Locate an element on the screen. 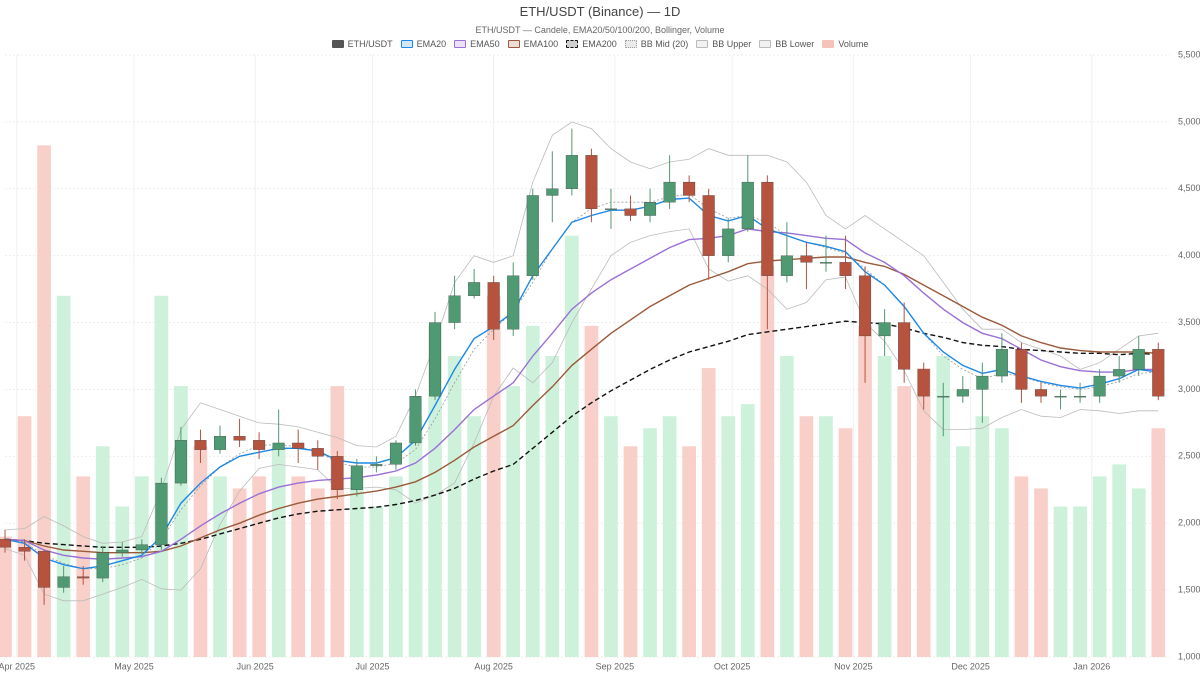 The image size is (1200, 675). legend-label: BB Upper is located at coordinates (732, 44).